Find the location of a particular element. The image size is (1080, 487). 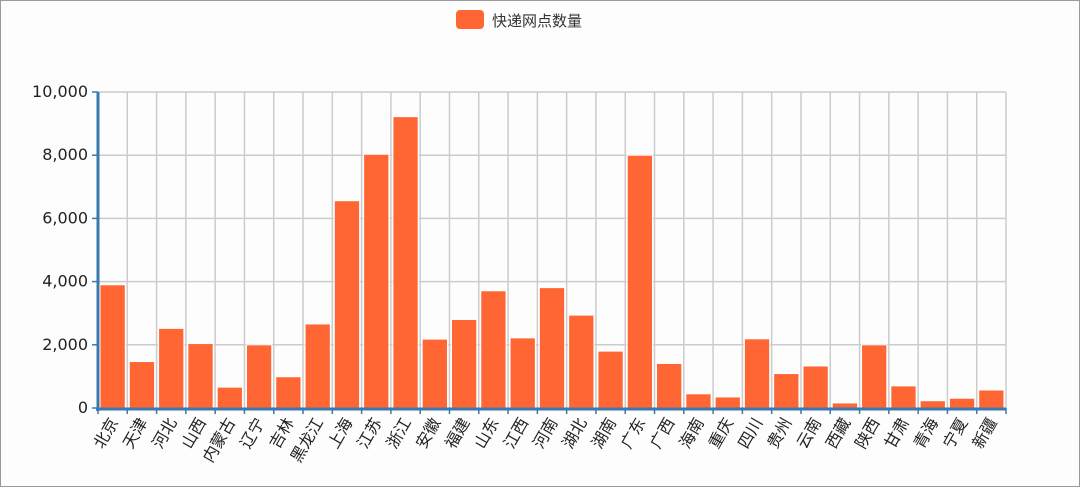

x-tick-label: 江西 is located at coordinates (516, 433).